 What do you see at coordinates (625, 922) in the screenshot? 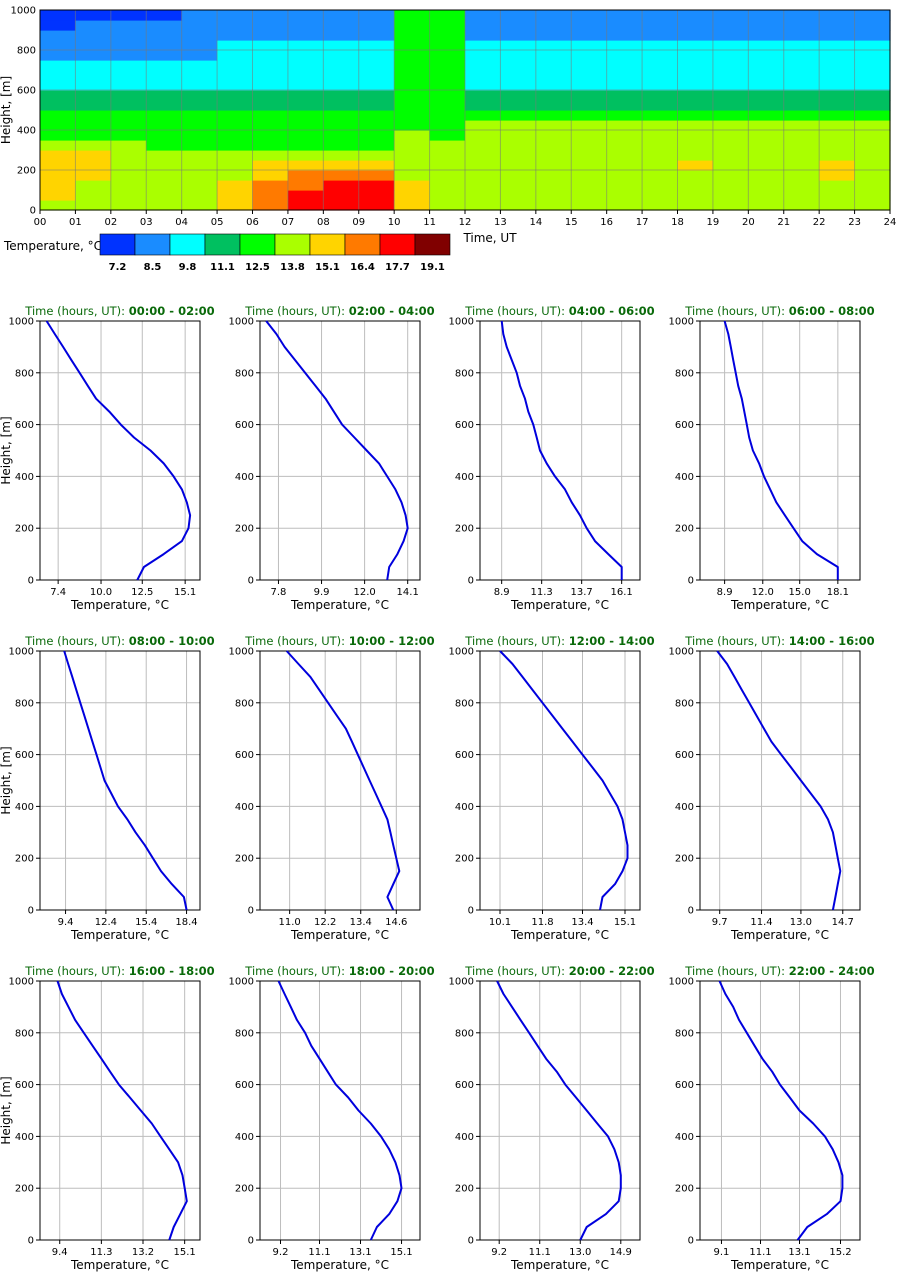
I see `profile-x-tick-label: 15.1` at bounding box center [625, 922].